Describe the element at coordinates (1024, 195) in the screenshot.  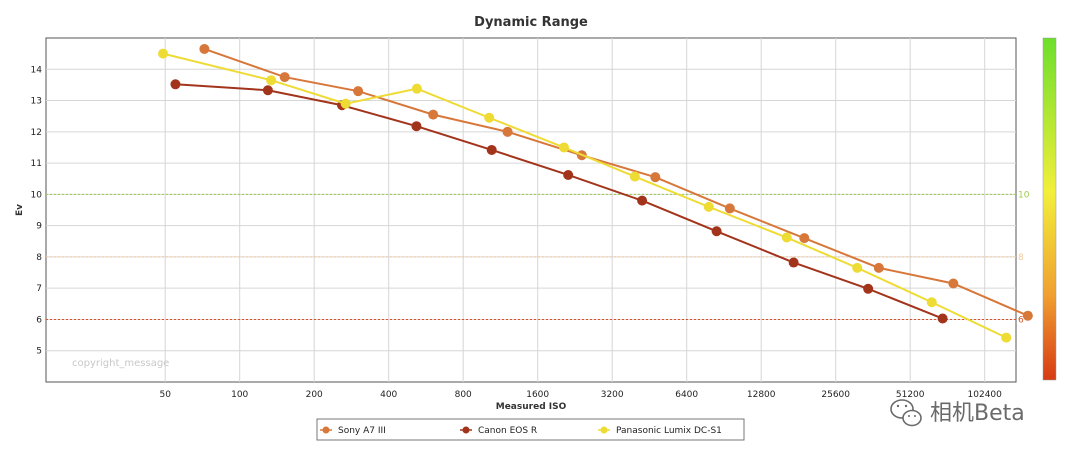
I see `reference-line-label: 10` at that location.